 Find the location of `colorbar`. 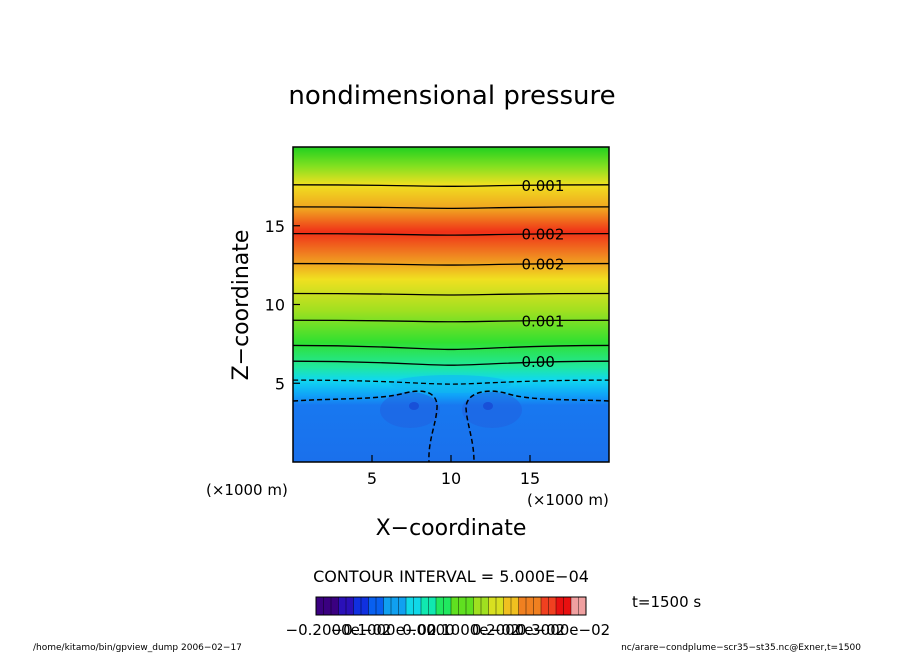

colorbar is located at coordinates (451, 606).